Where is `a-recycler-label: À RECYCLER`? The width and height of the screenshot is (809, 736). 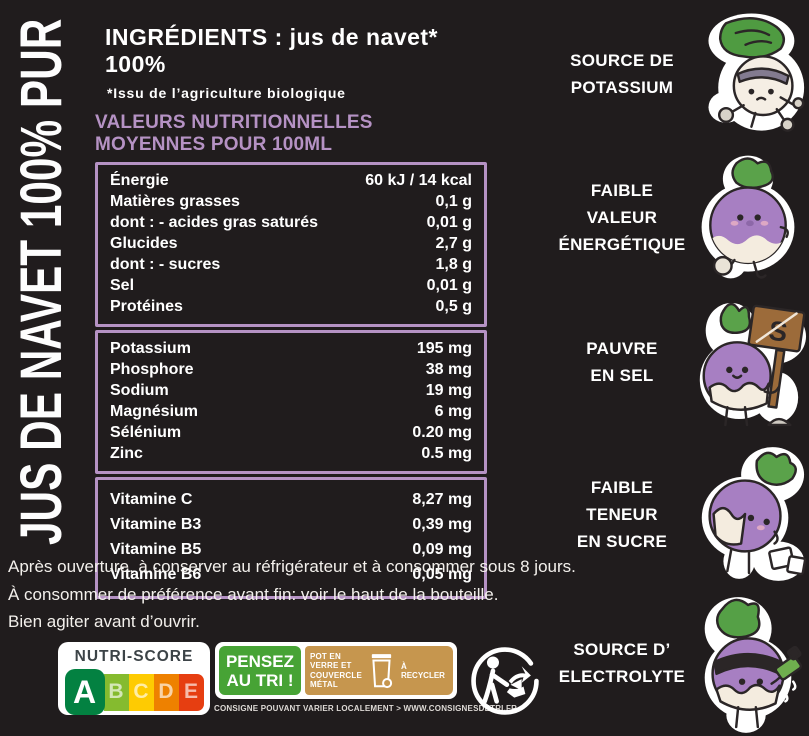
a-recycler-label: À RECYCLER is located at coordinates (422, 670).